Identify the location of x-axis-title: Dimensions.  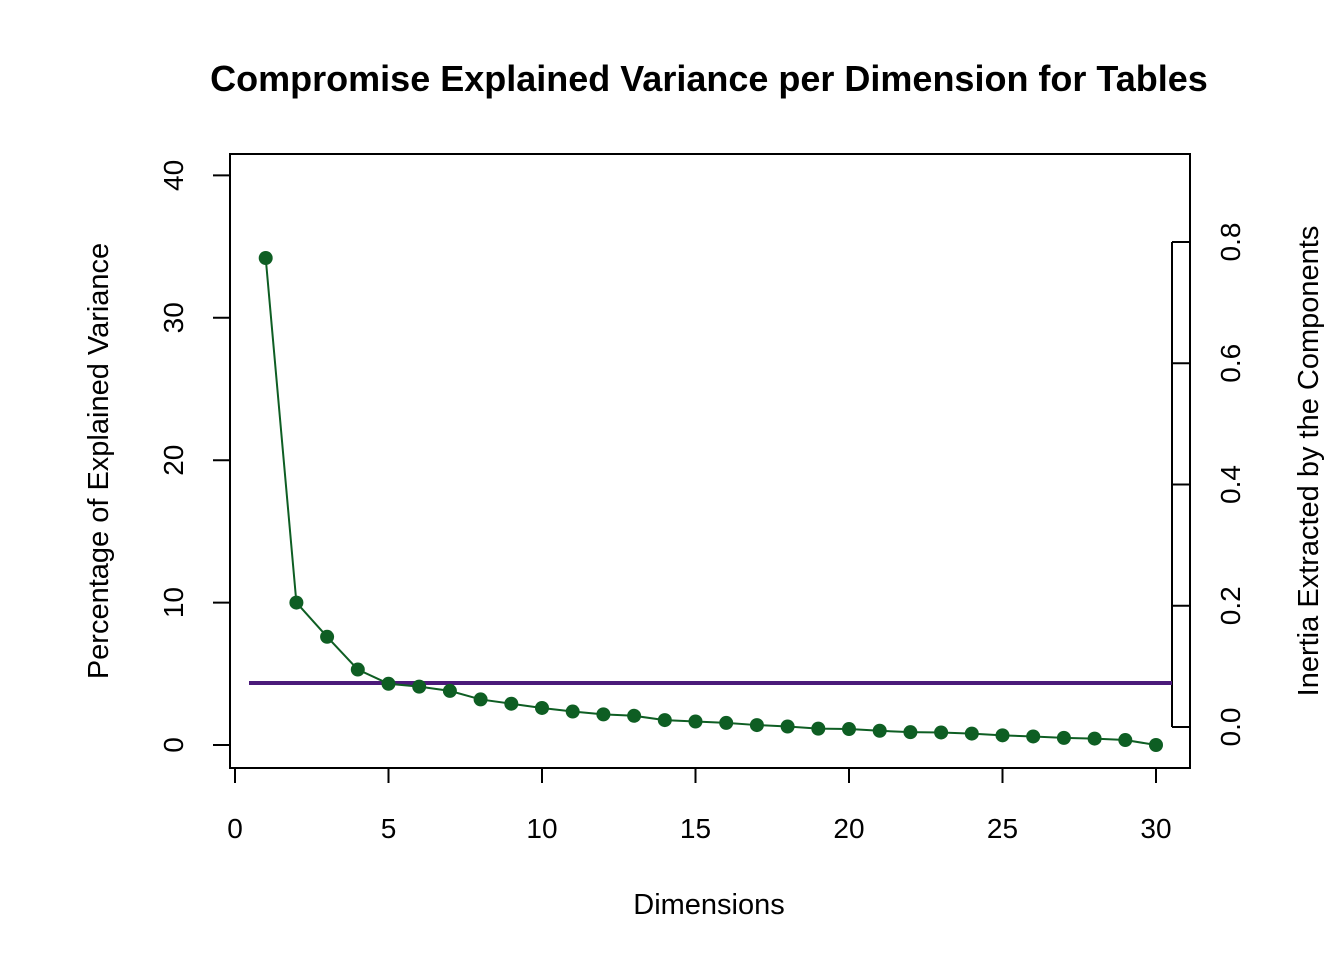
(709, 905).